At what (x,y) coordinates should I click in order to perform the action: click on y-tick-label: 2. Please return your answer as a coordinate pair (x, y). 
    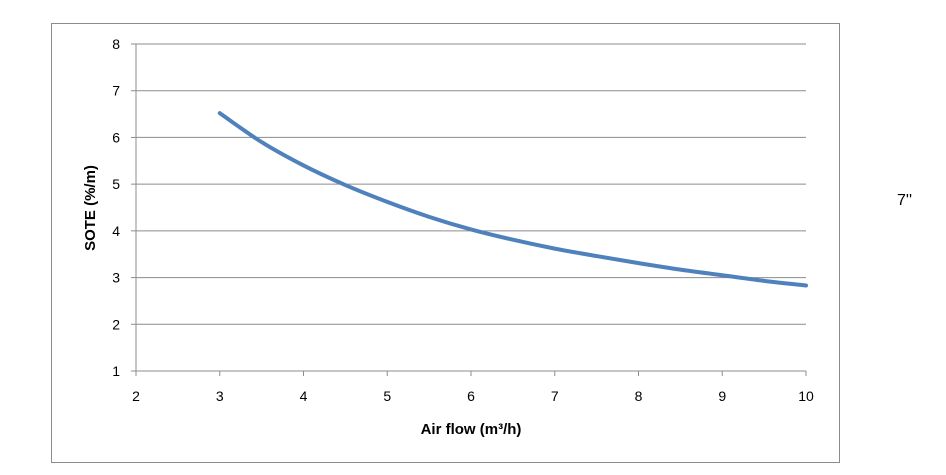
    Looking at the image, I should click on (116, 324).